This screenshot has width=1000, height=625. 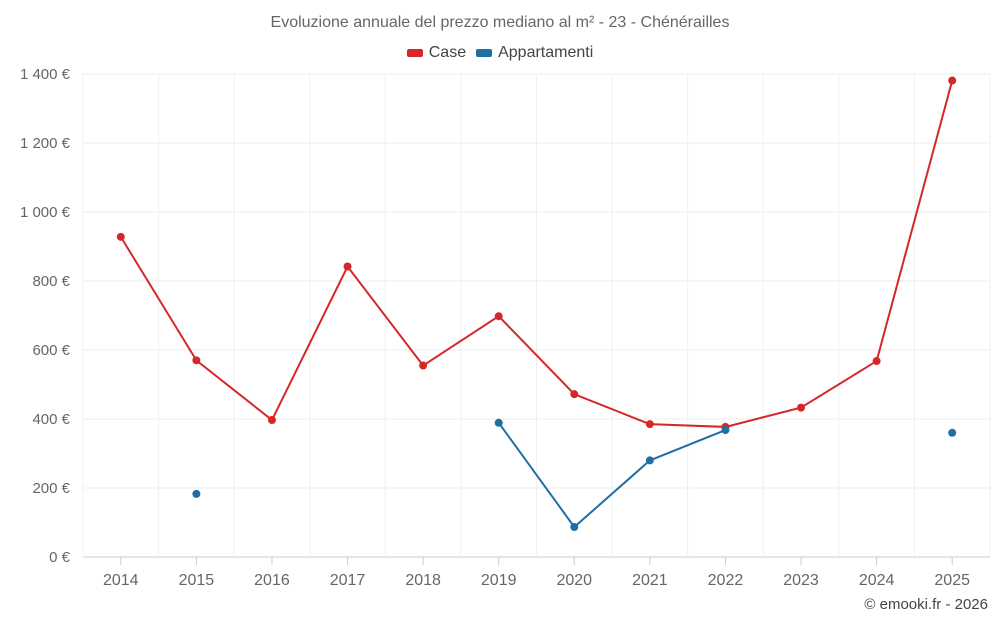 What do you see at coordinates (952, 580) in the screenshot?
I see `x-tick-label: 2025` at bounding box center [952, 580].